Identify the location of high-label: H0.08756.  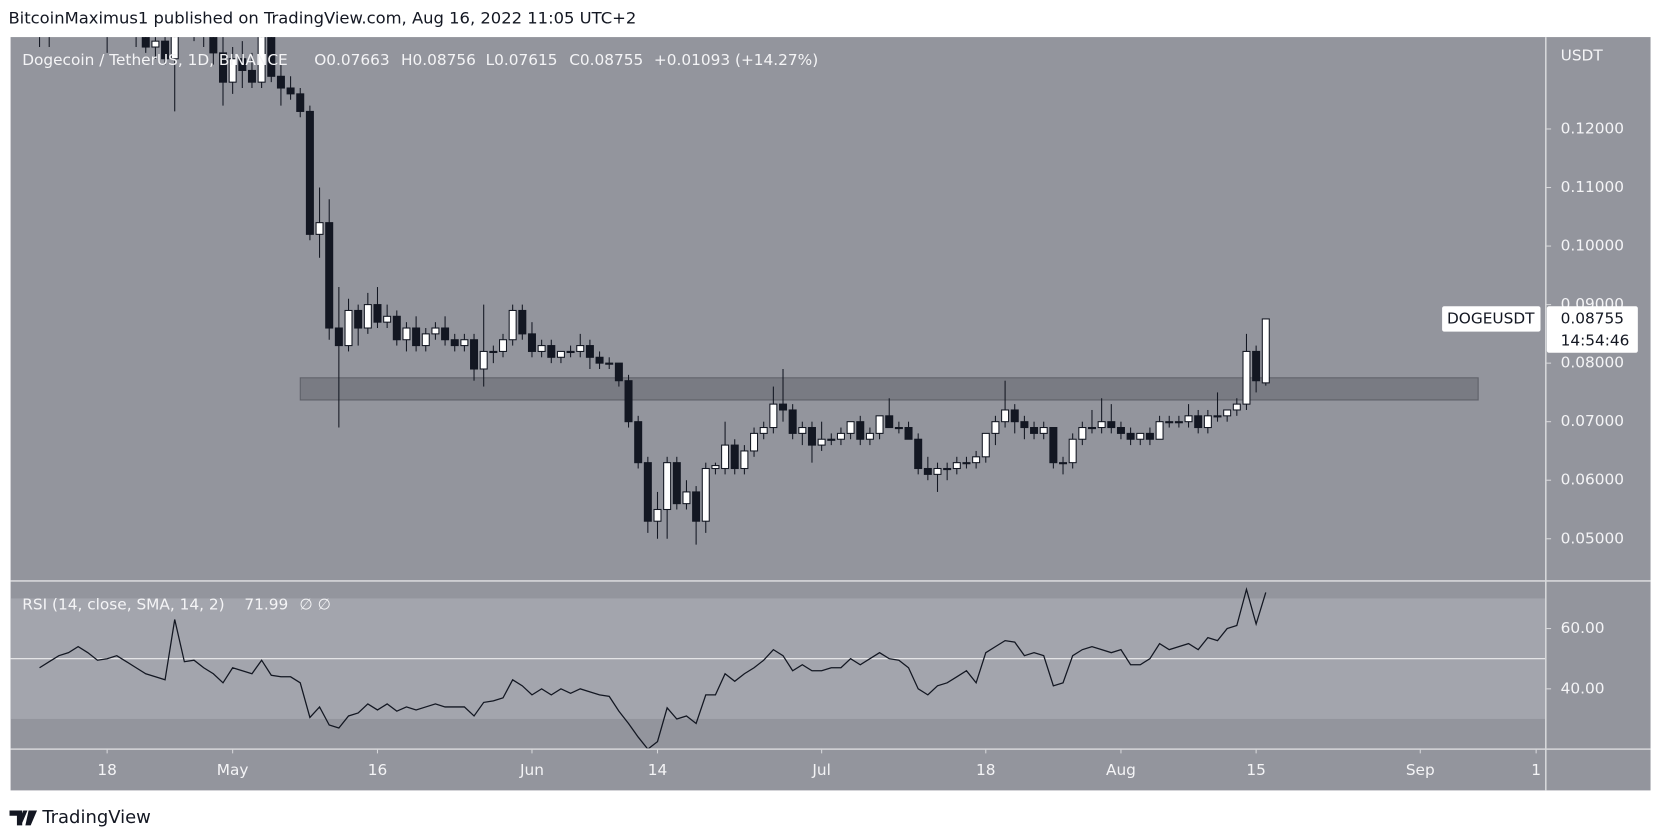
(438, 60).